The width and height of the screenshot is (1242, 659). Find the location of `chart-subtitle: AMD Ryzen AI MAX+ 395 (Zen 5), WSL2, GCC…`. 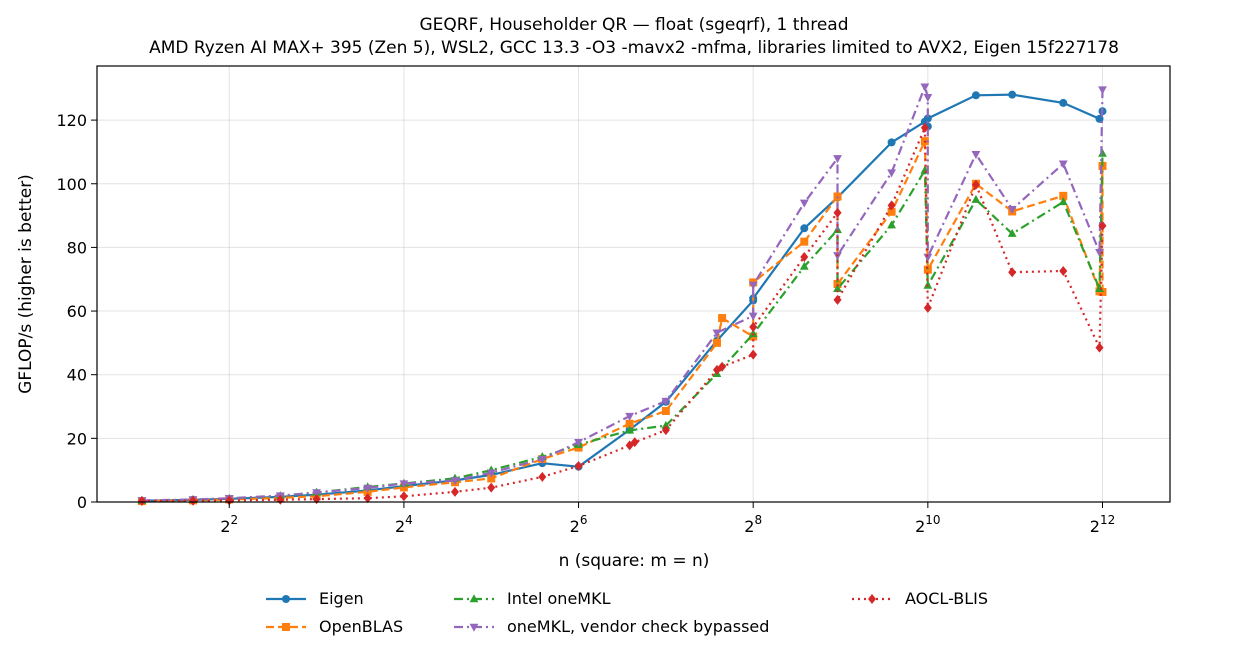

chart-subtitle: AMD Ryzen AI MAX+ 395 (Zen 5), WSL2, GCC… is located at coordinates (634, 48).